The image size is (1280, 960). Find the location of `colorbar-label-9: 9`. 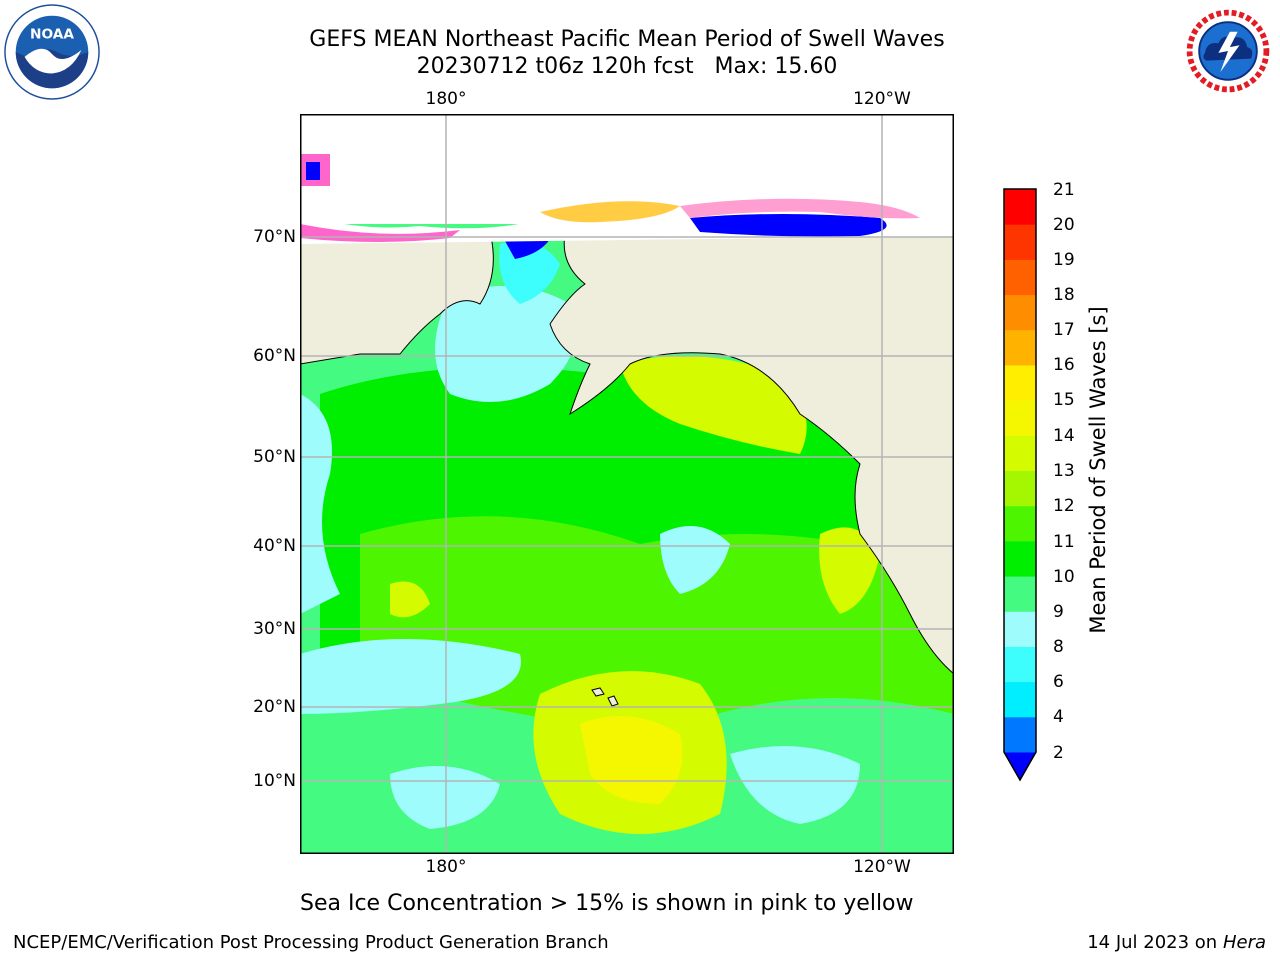

colorbar-label-9: 9 is located at coordinates (1058, 612).